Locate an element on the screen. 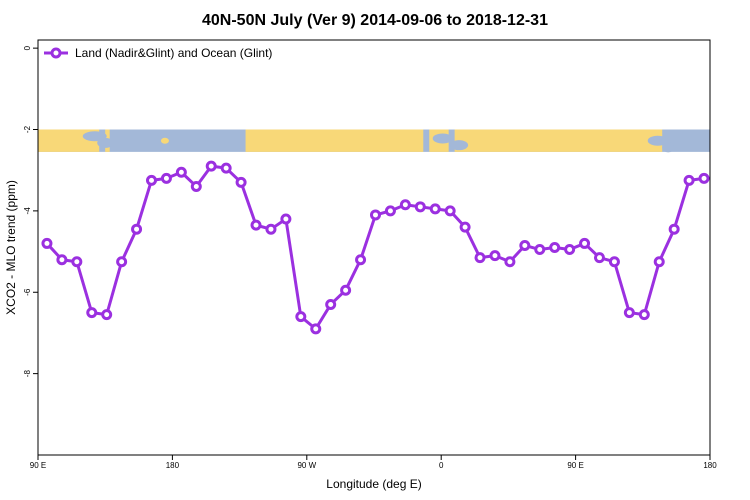 This screenshot has width=750, height=500. y-tick-label: -8 is located at coordinates (27, 374).